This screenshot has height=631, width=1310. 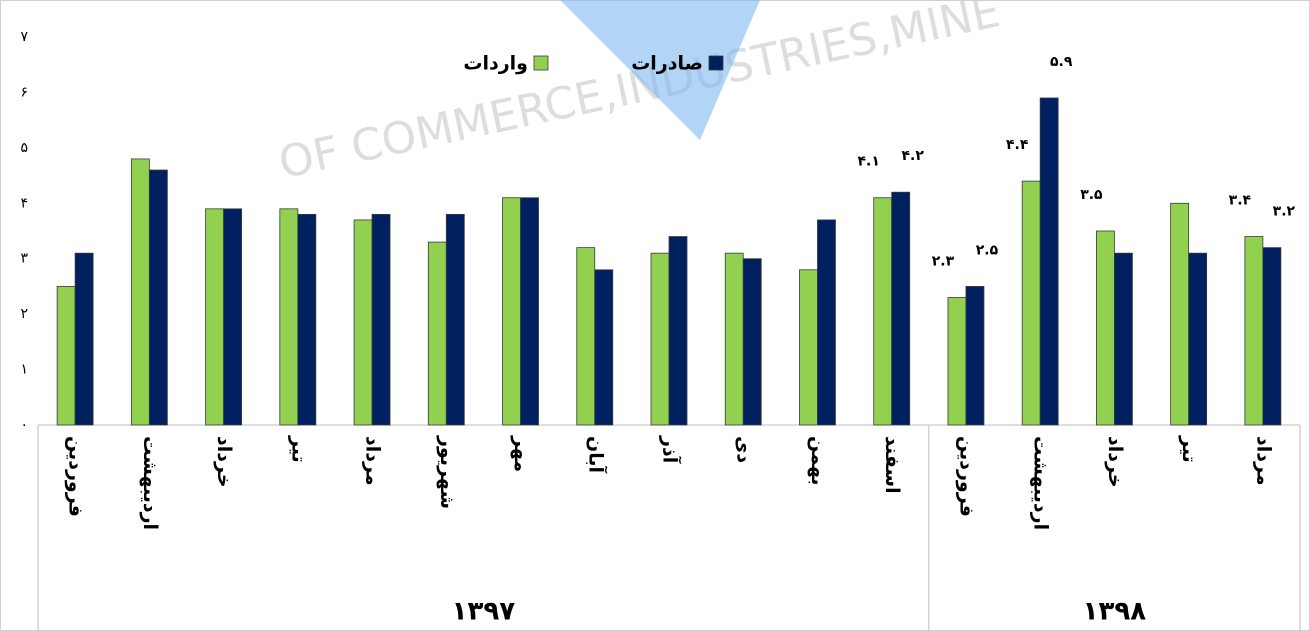 I want to click on x-tick-label: شهریور, so click(x=447, y=472).